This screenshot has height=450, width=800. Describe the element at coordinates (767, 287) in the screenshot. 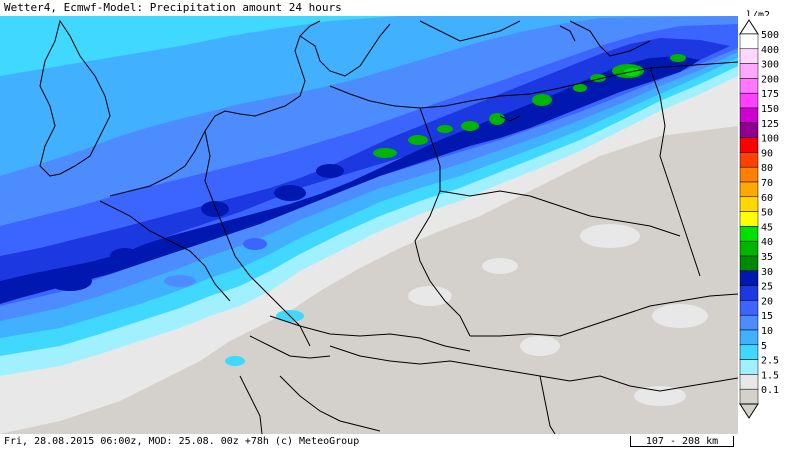

I see `legend-label: 25` at that location.